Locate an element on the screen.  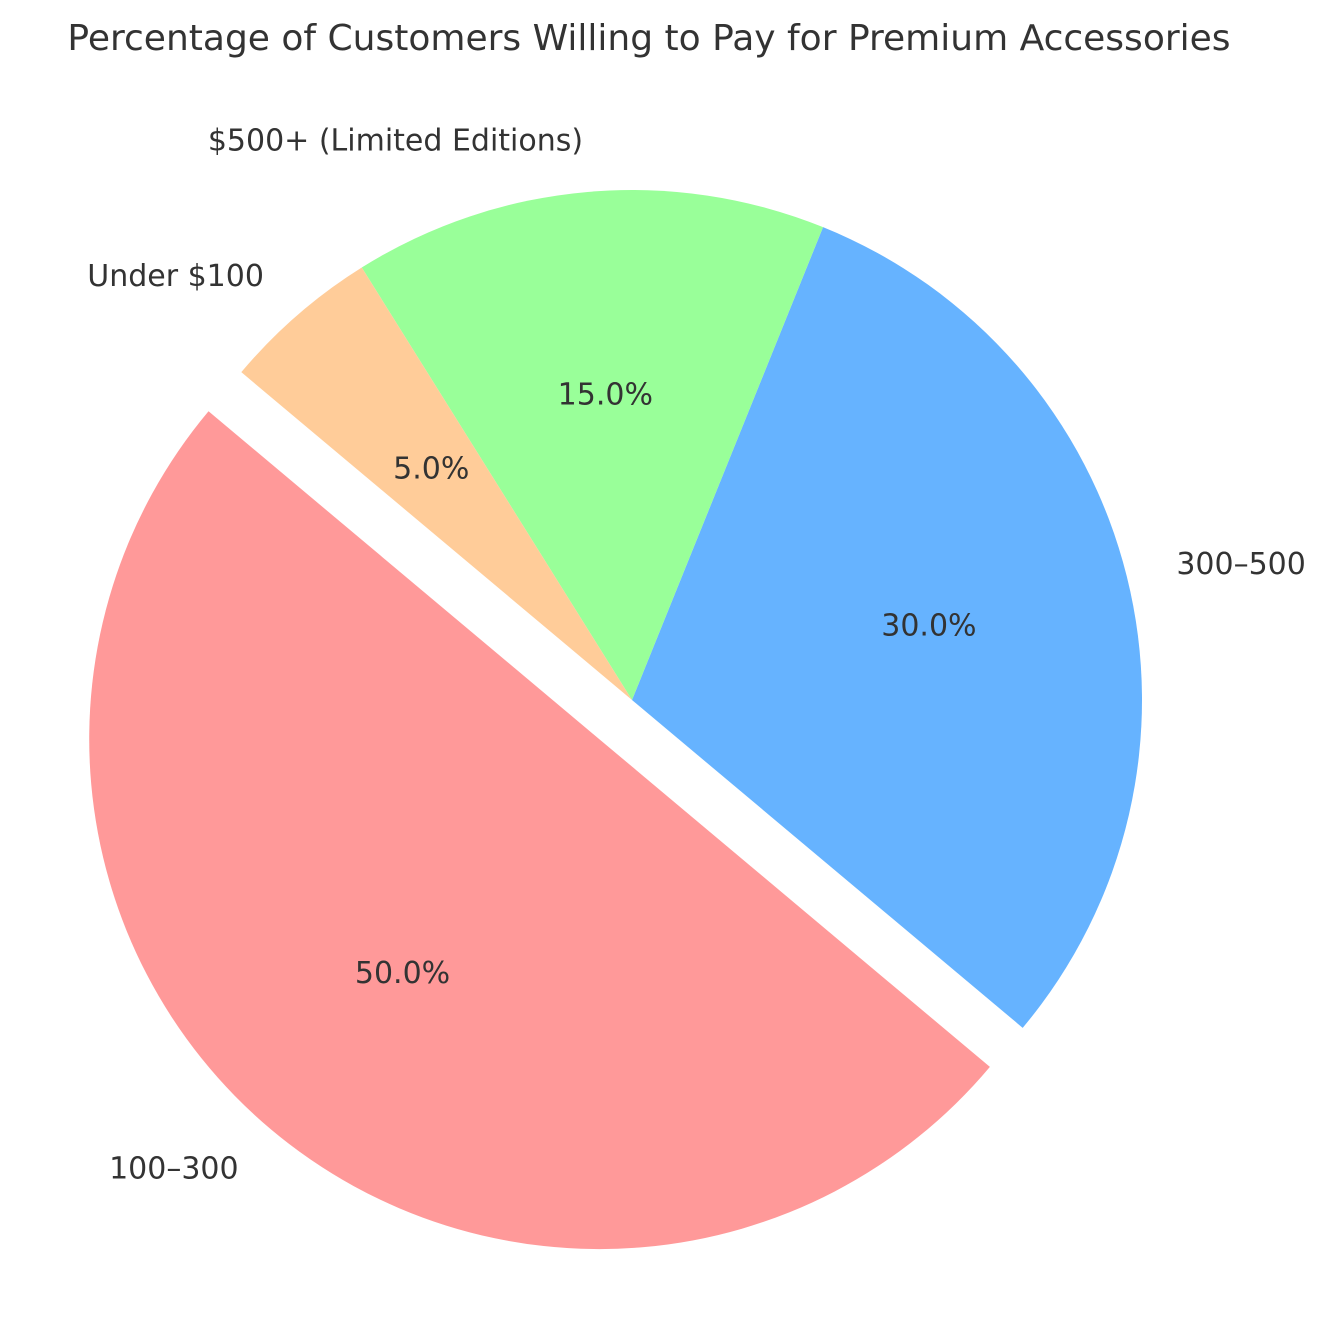
slice-category-label: $500+ (Limited Editions) is located at coordinates (395, 141).